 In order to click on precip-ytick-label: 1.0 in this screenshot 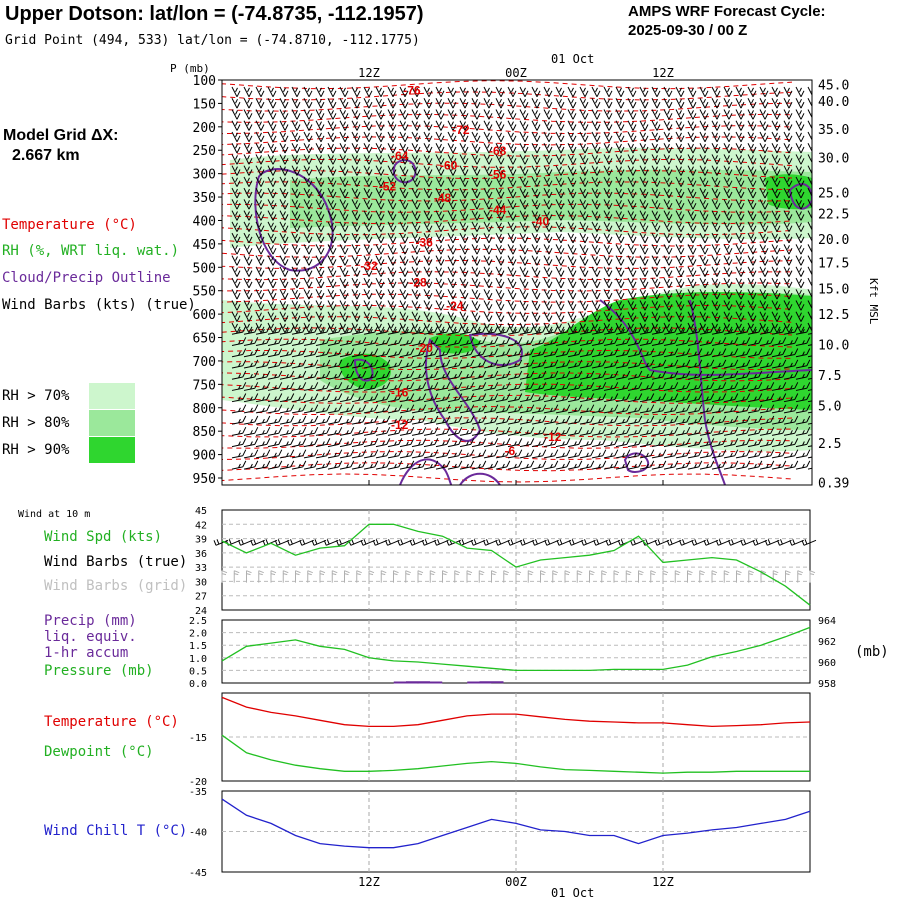, I will do `click(198, 659)`.